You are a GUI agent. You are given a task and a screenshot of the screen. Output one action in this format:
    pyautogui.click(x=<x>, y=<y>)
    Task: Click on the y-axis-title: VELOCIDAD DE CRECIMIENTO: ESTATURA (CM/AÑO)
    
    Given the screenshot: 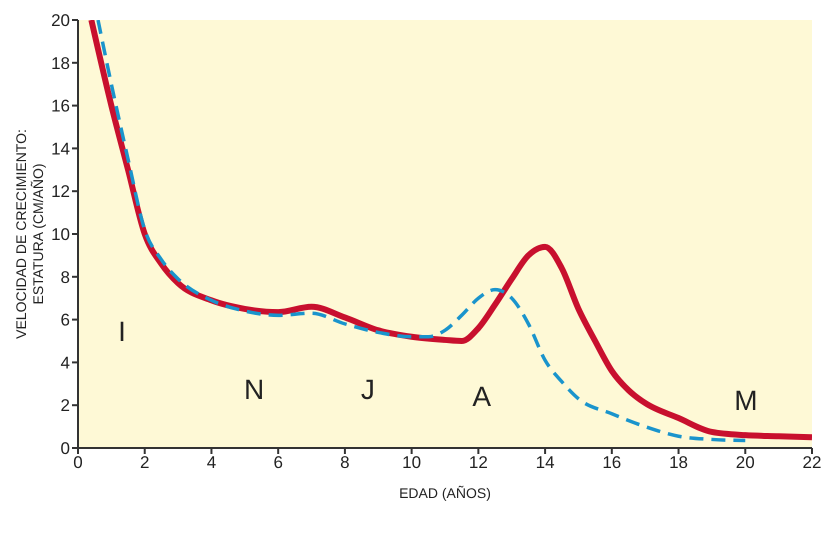 What is the action you would take?
    pyautogui.click(x=29, y=234)
    